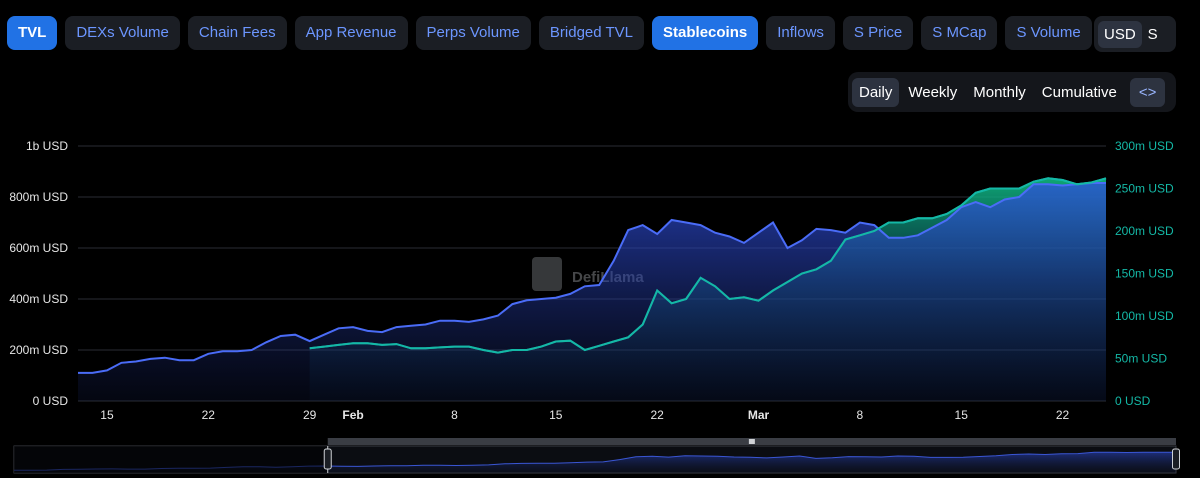 The height and width of the screenshot is (478, 1200). Describe the element at coordinates (876, 92) in the screenshot. I see `period-daily: Daily` at that location.